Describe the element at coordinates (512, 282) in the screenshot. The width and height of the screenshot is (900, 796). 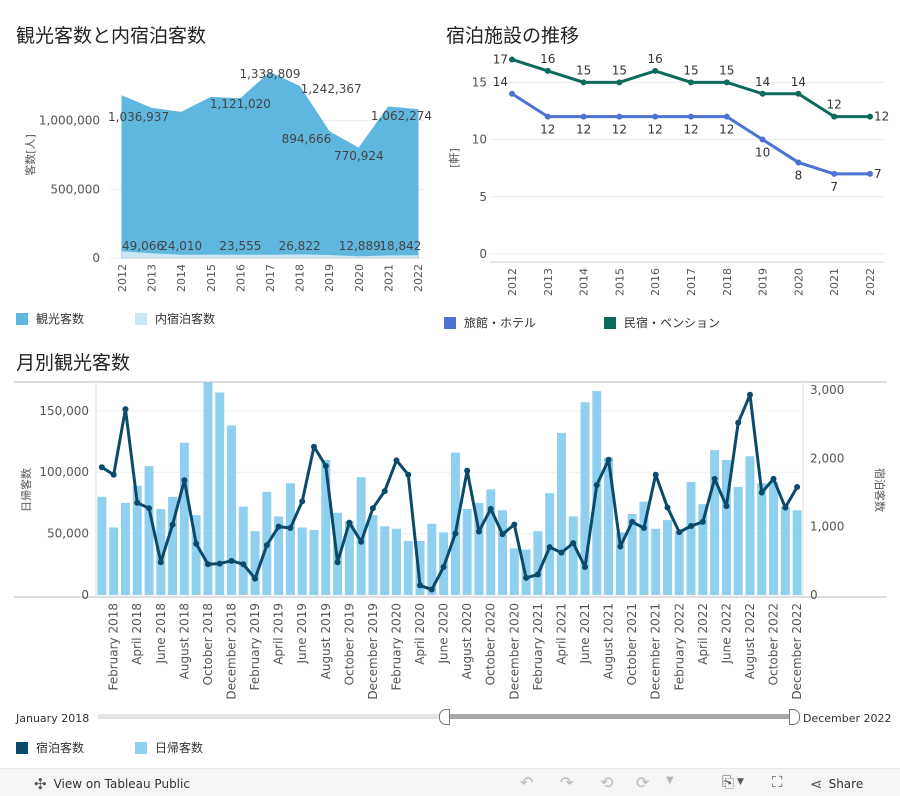
I see `x-tick-label: 2012` at that location.